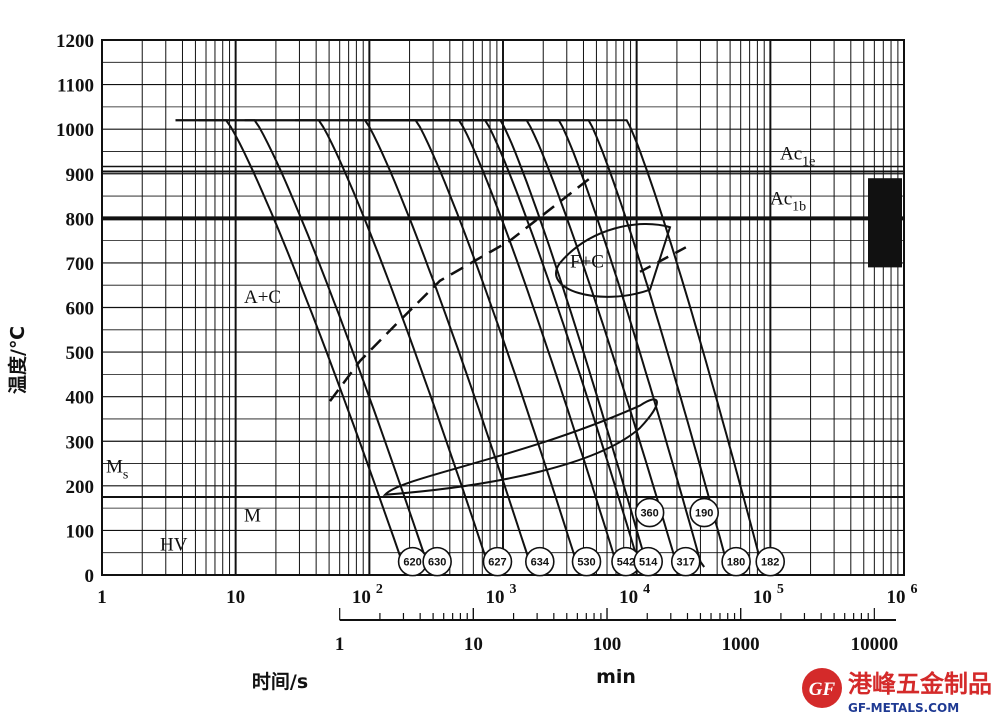  I want to click on y-tick-label: 800, so click(80, 219).